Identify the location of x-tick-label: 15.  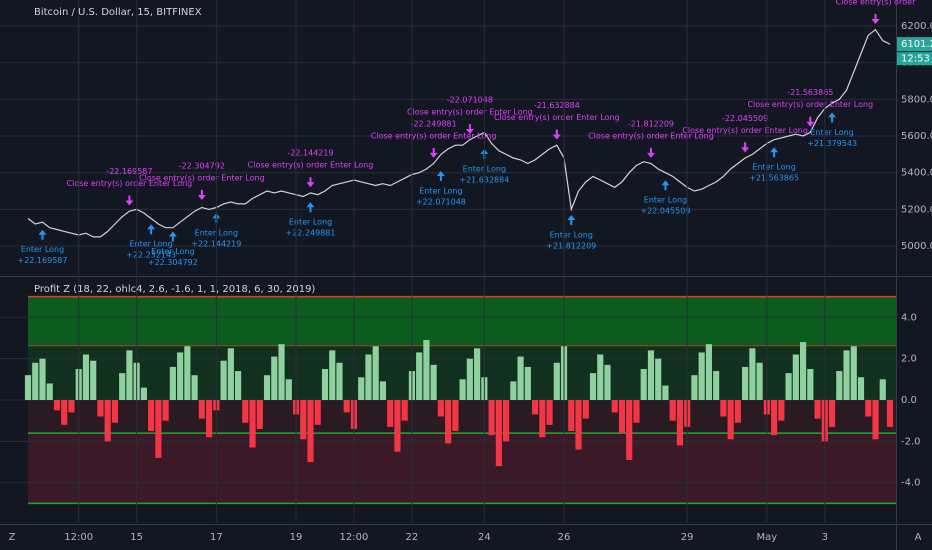
(136, 537).